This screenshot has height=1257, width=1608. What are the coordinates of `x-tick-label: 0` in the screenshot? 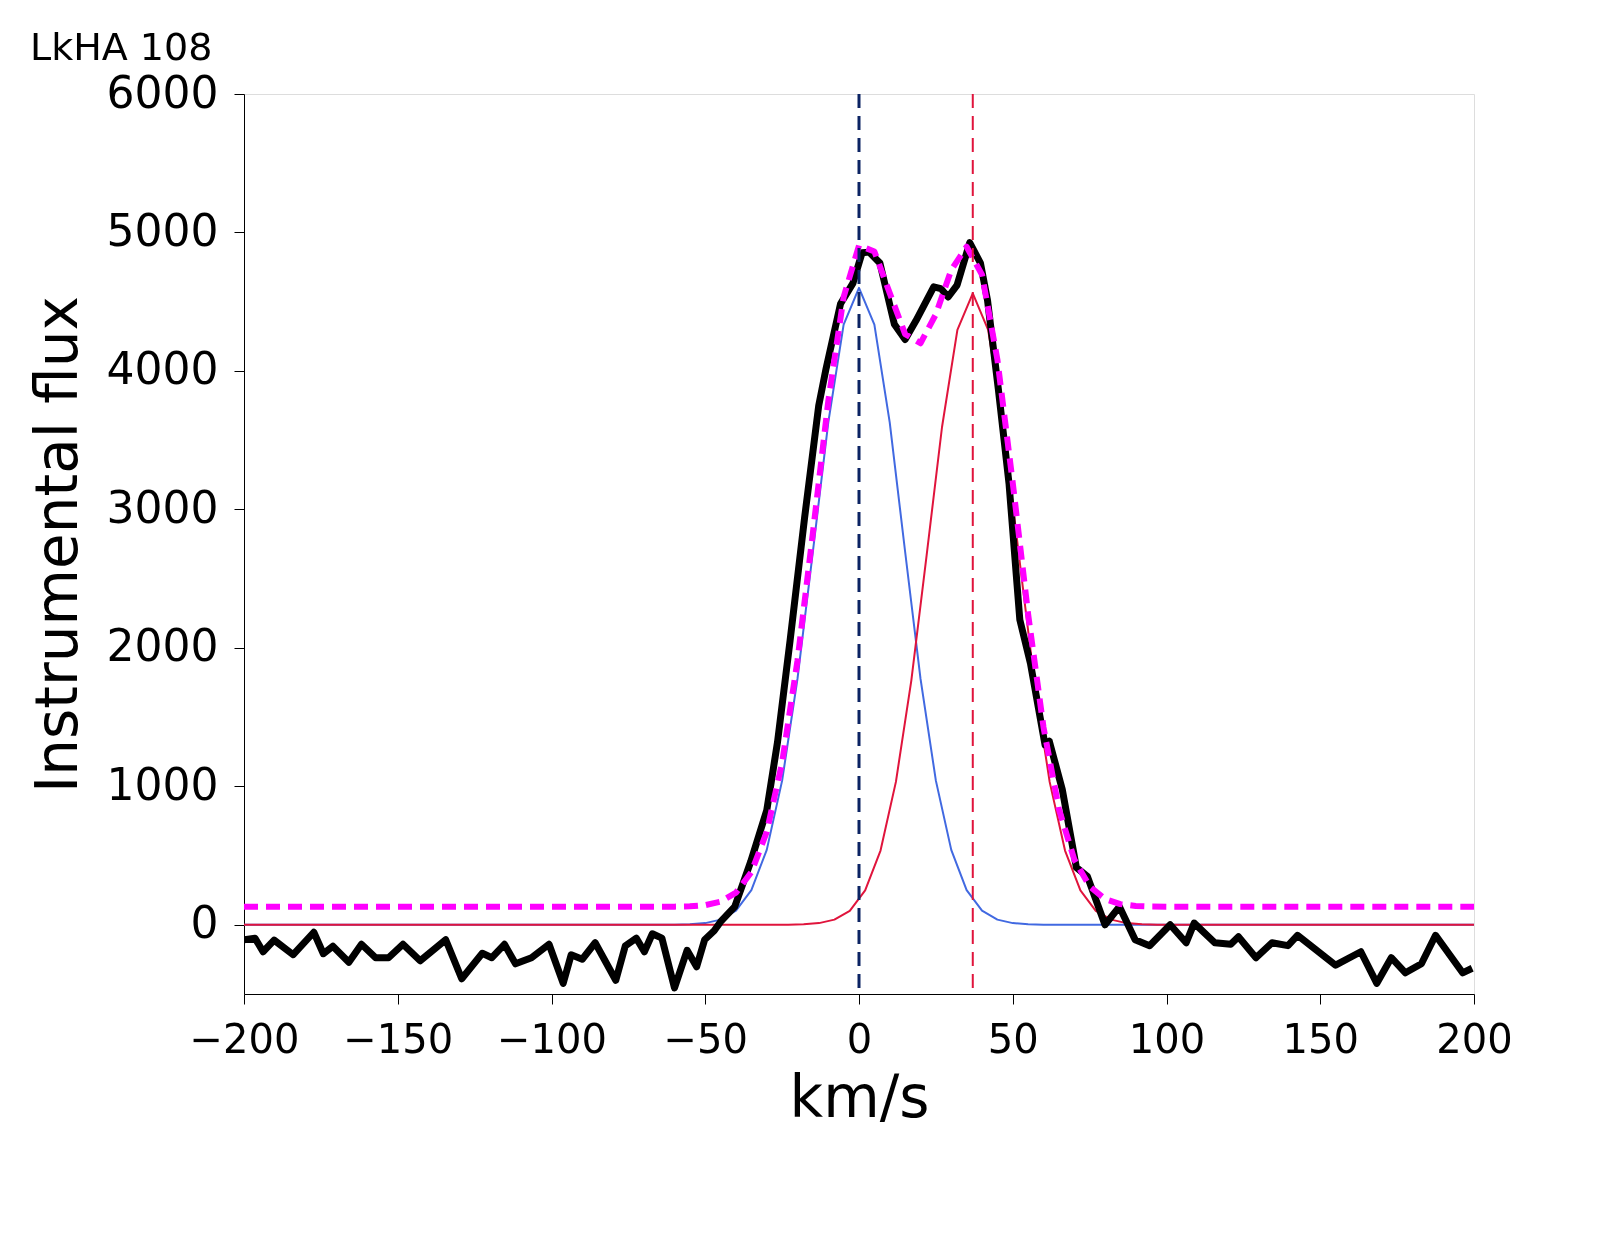 It's located at (859, 1038).